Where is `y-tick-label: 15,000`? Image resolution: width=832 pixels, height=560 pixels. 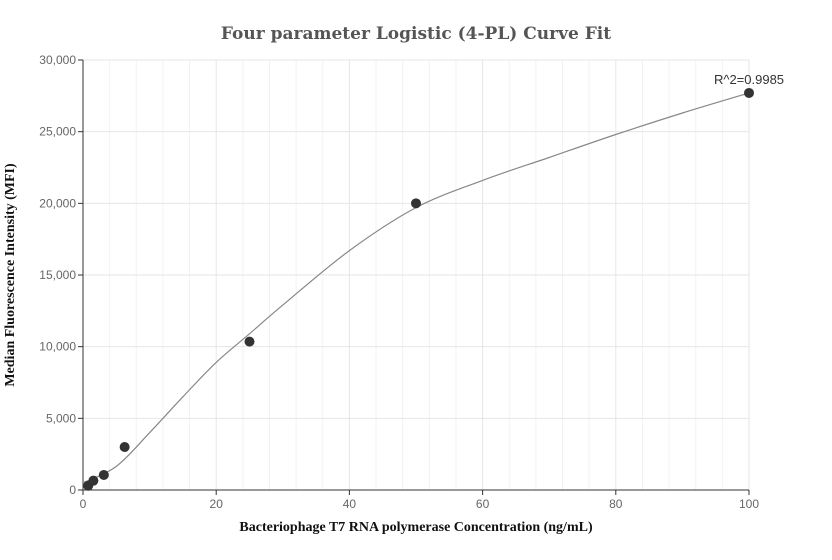
y-tick-label: 15,000 is located at coordinates (57, 275).